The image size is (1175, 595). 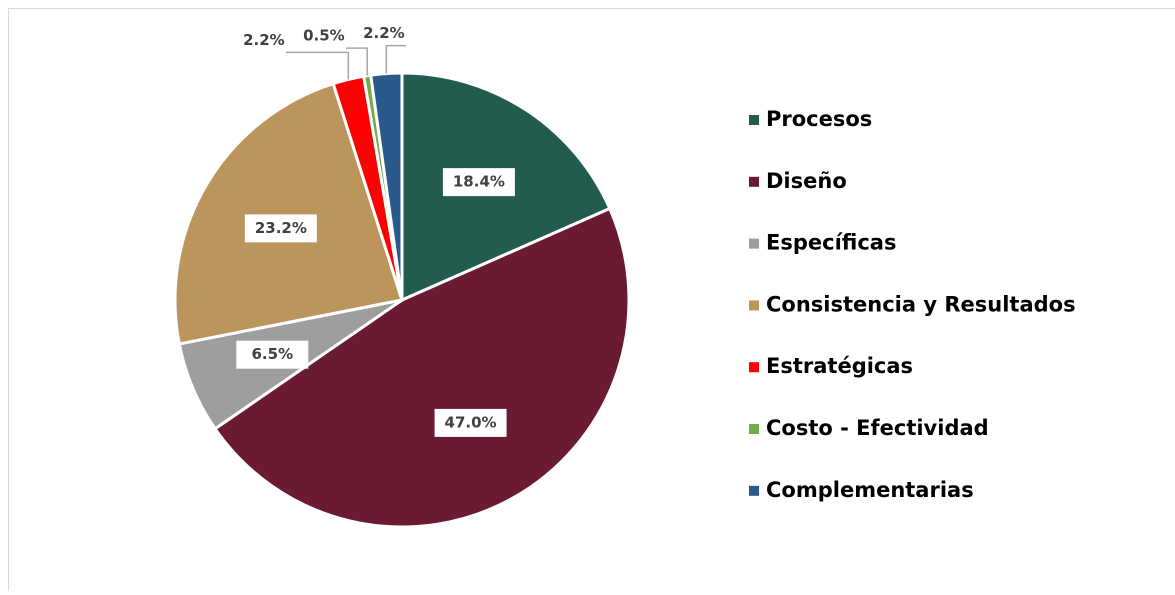 What do you see at coordinates (281, 228) in the screenshot?
I see `data-label: 23.2%` at bounding box center [281, 228].